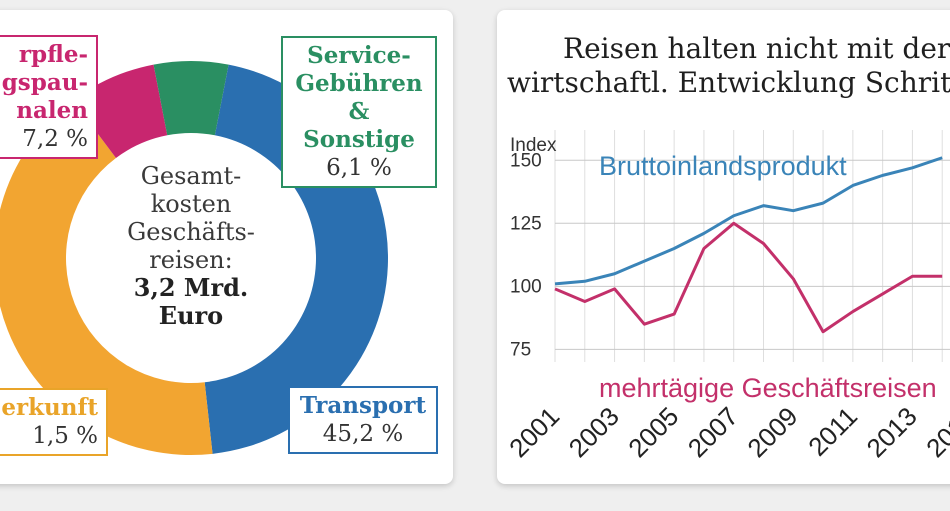  What do you see at coordinates (832, 431) in the screenshot?
I see `x-tick-label: 2011` at bounding box center [832, 431].